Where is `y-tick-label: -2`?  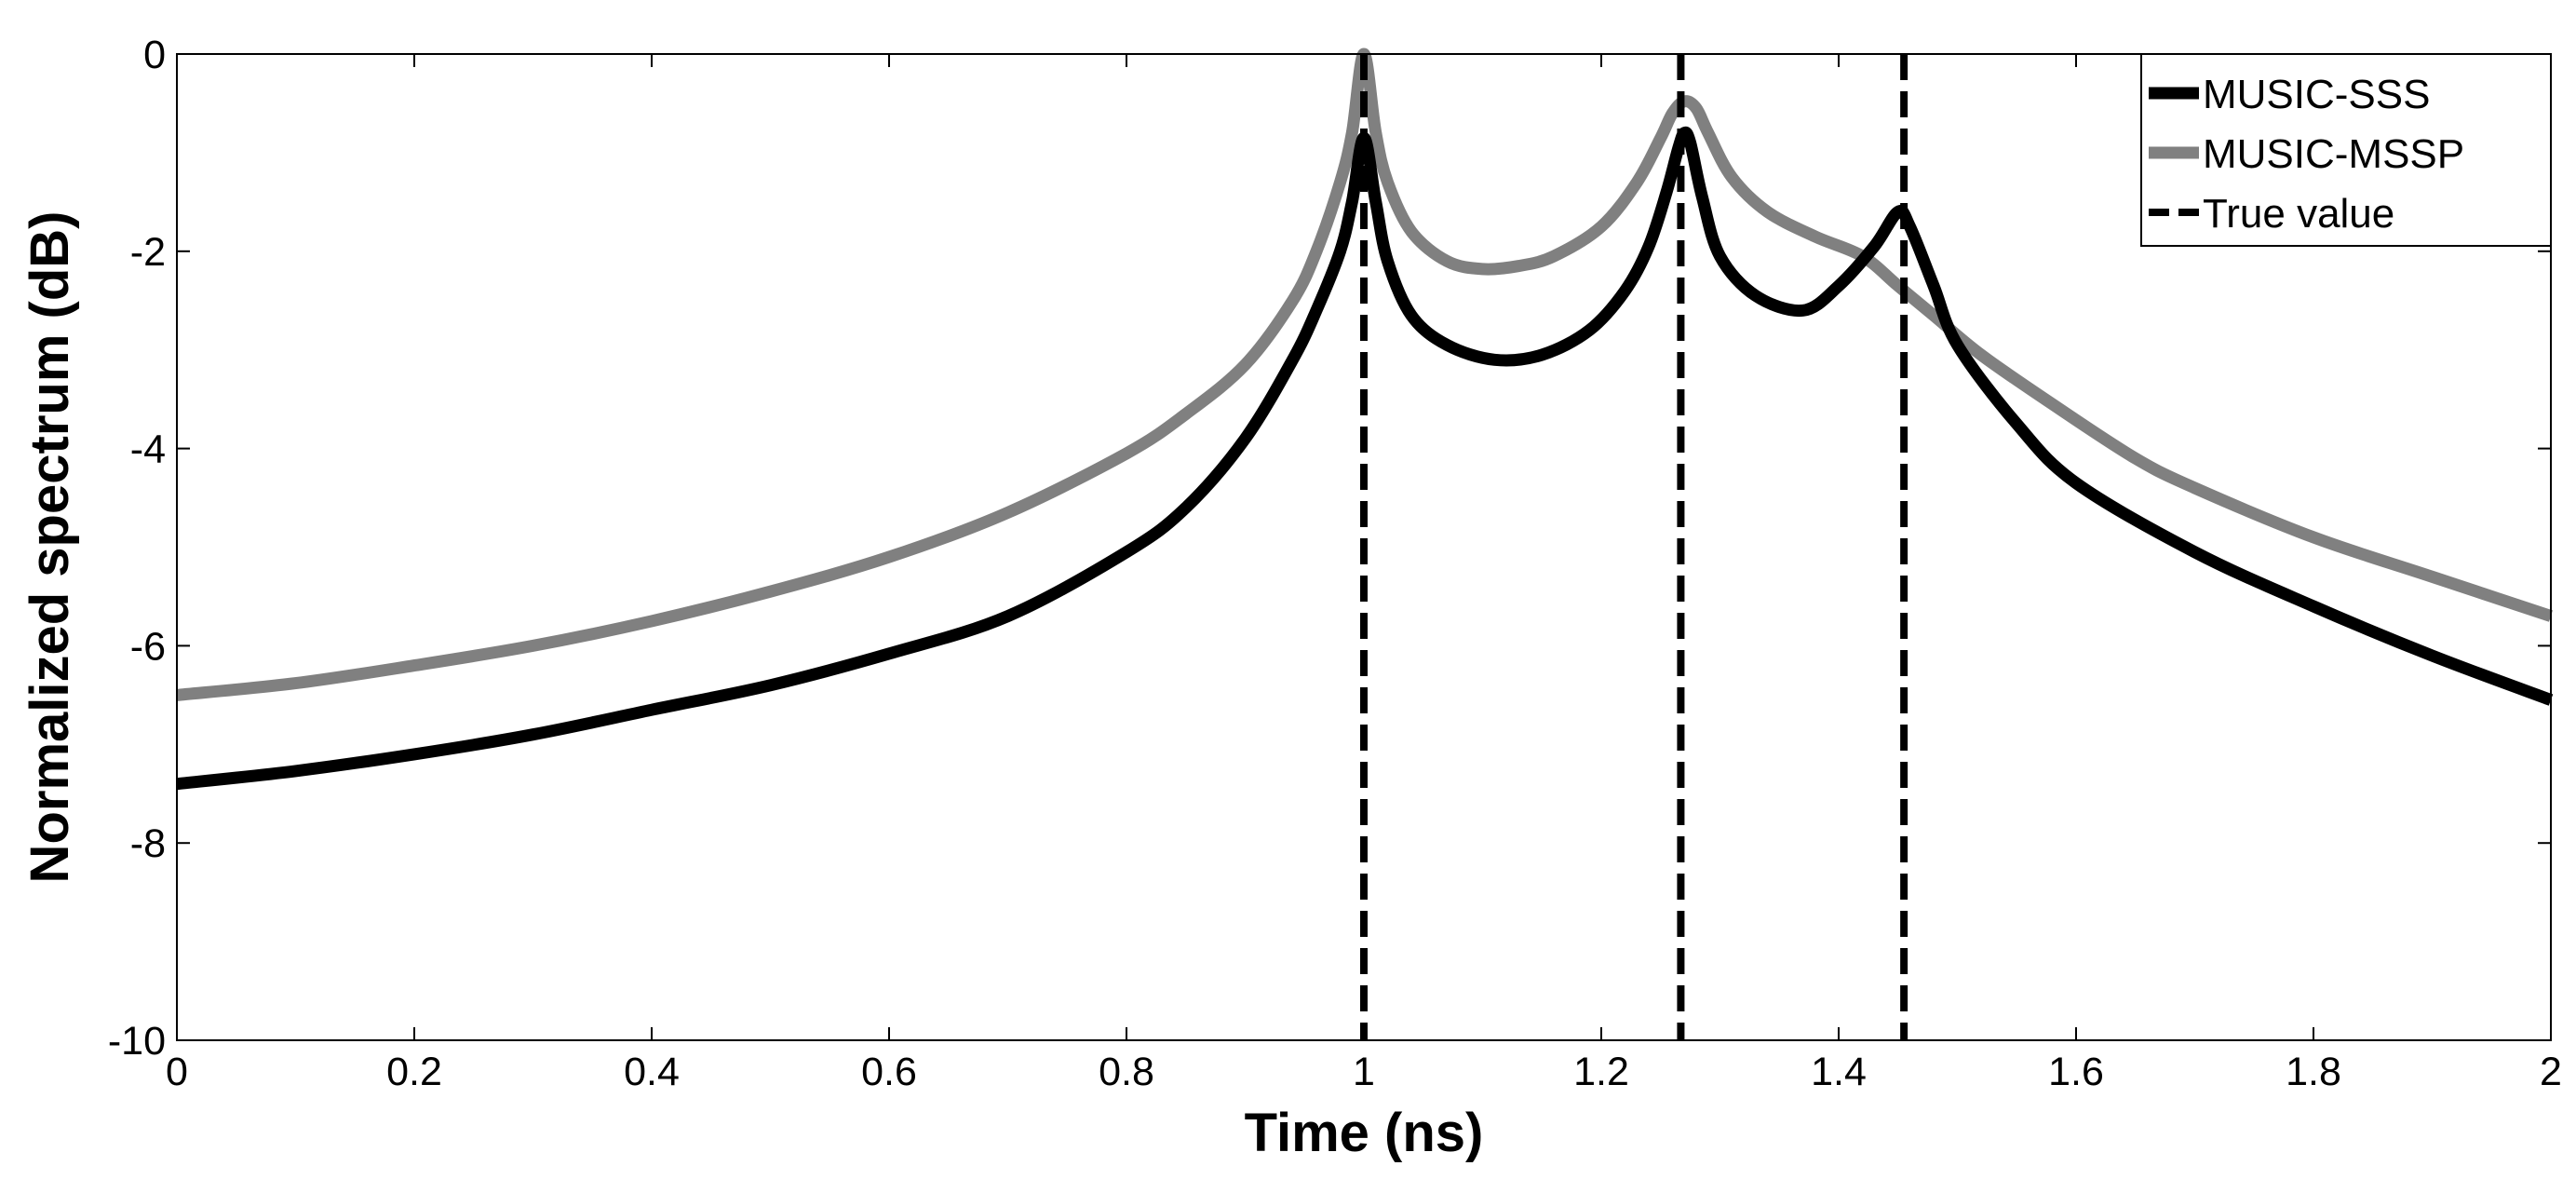
y-tick-label: -2 is located at coordinates (148, 253).